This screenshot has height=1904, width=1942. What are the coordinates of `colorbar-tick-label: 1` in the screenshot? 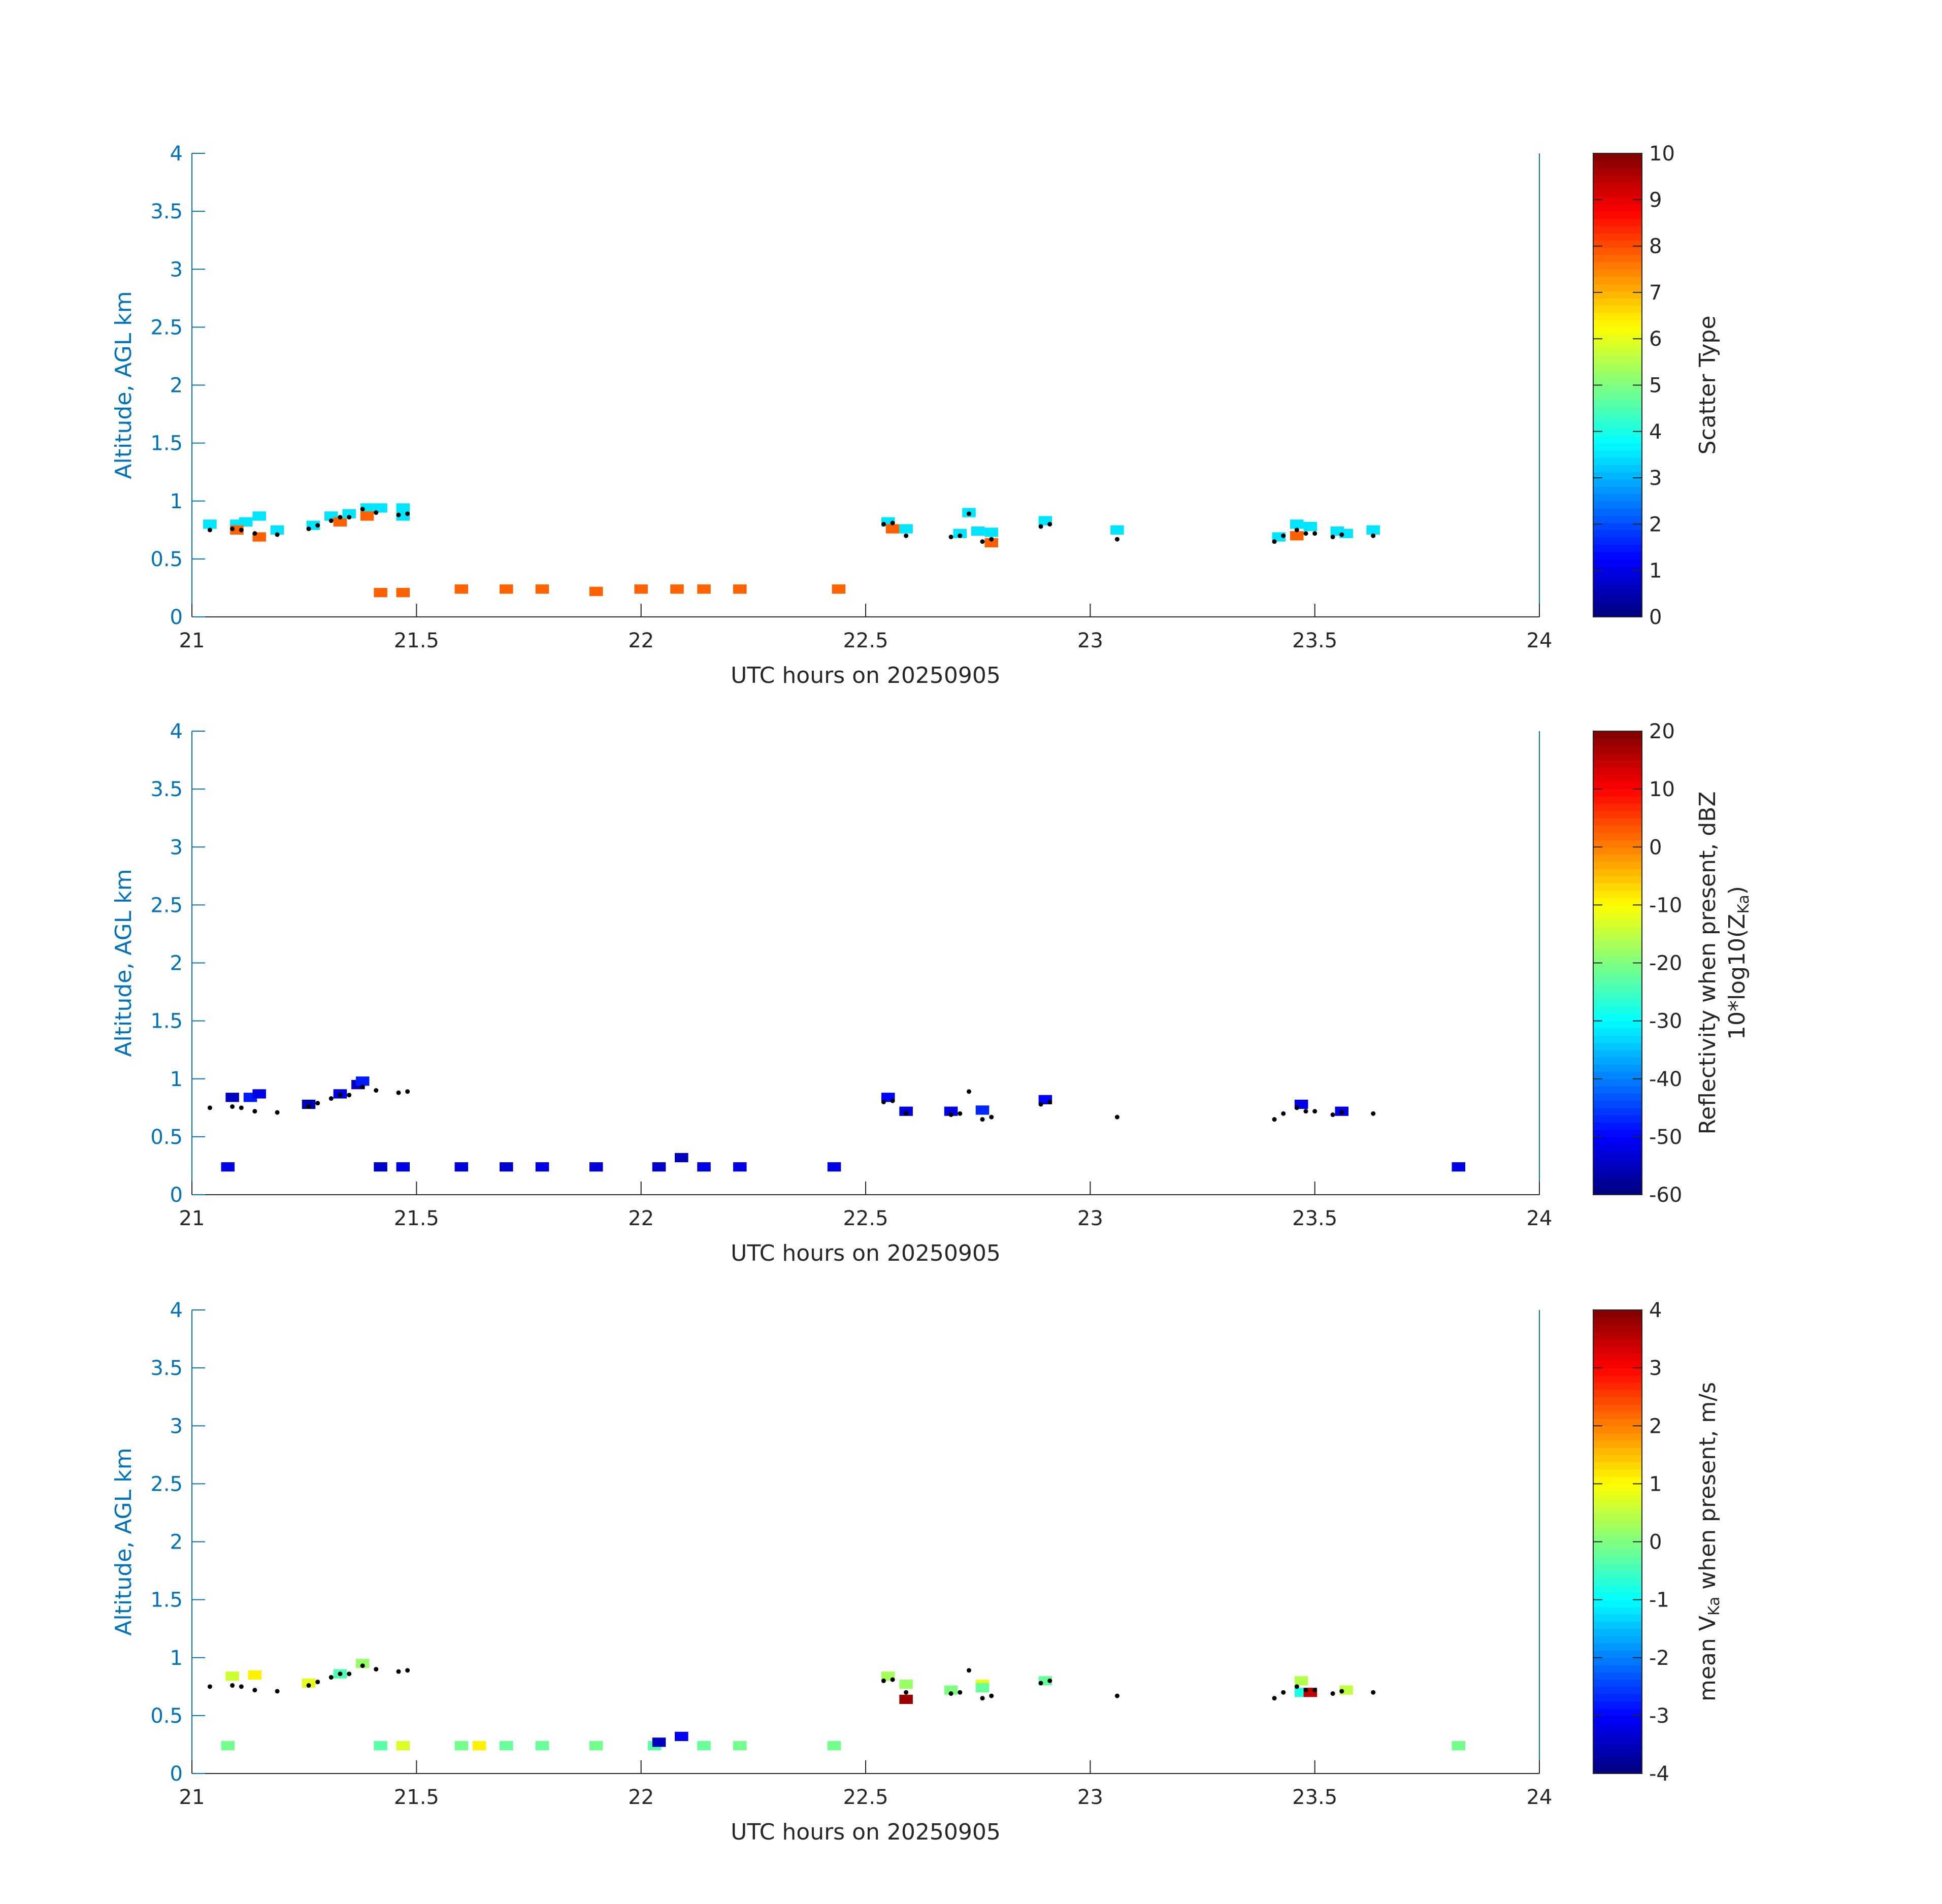 It's located at (1655, 1484).